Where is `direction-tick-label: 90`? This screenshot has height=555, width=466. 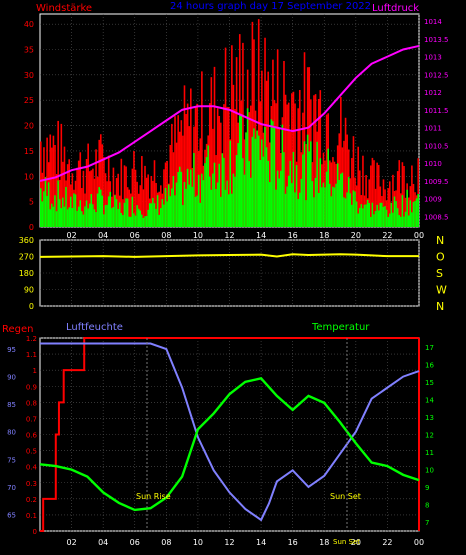 direction-tick-label: 90 is located at coordinates (29, 290).